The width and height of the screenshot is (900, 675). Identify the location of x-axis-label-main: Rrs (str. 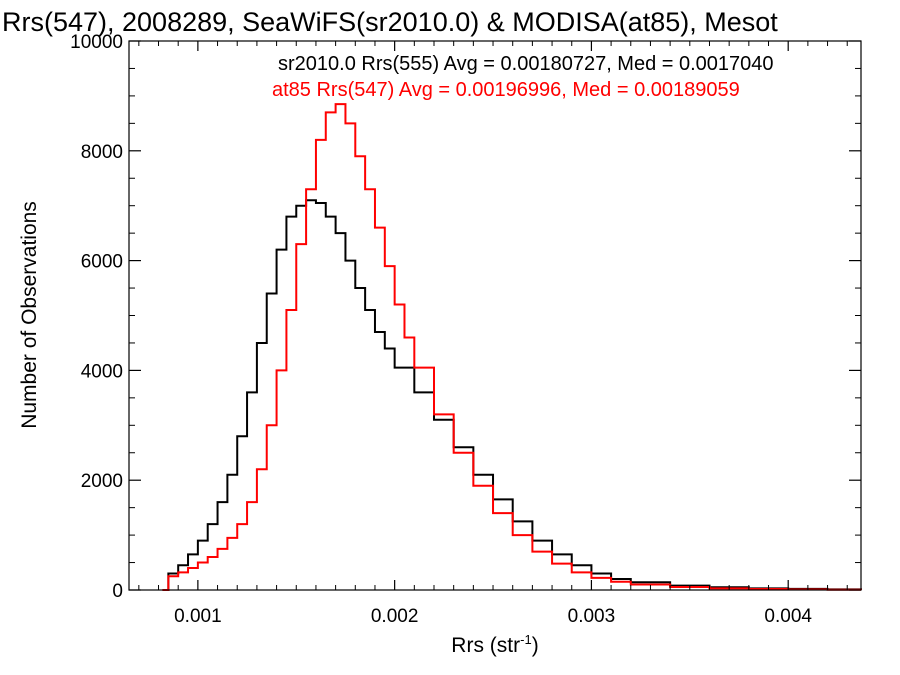
(485, 645).